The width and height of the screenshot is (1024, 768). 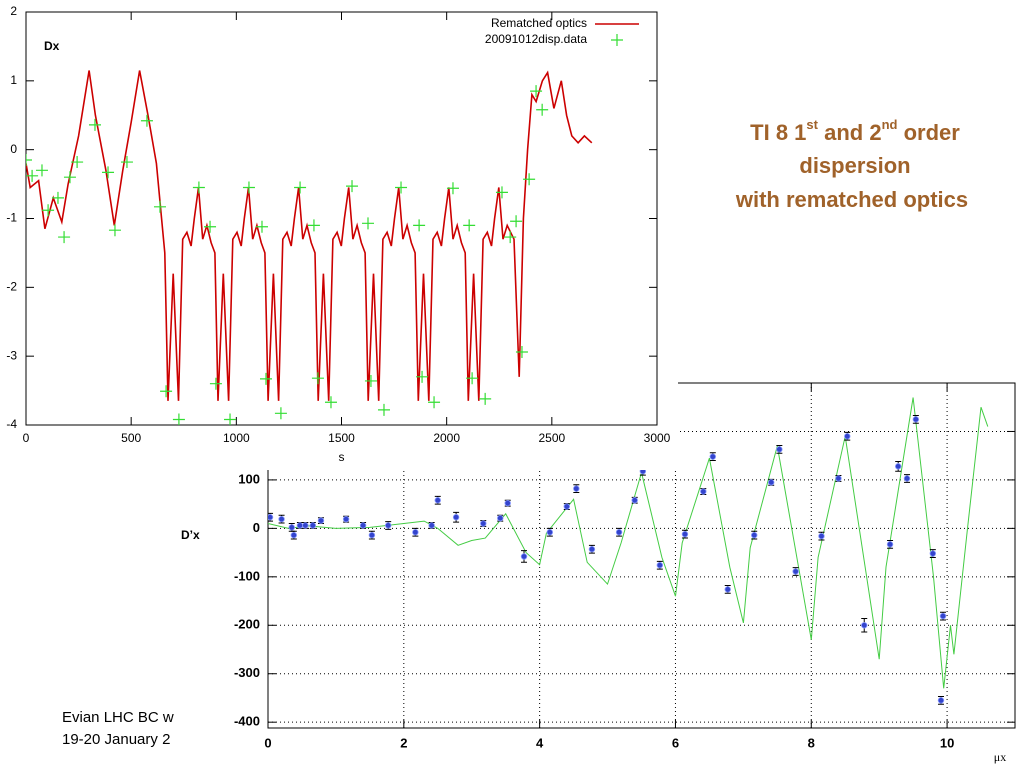 I want to click on side-title: TI 8 1st and 2nd order, so click(x=855, y=130).